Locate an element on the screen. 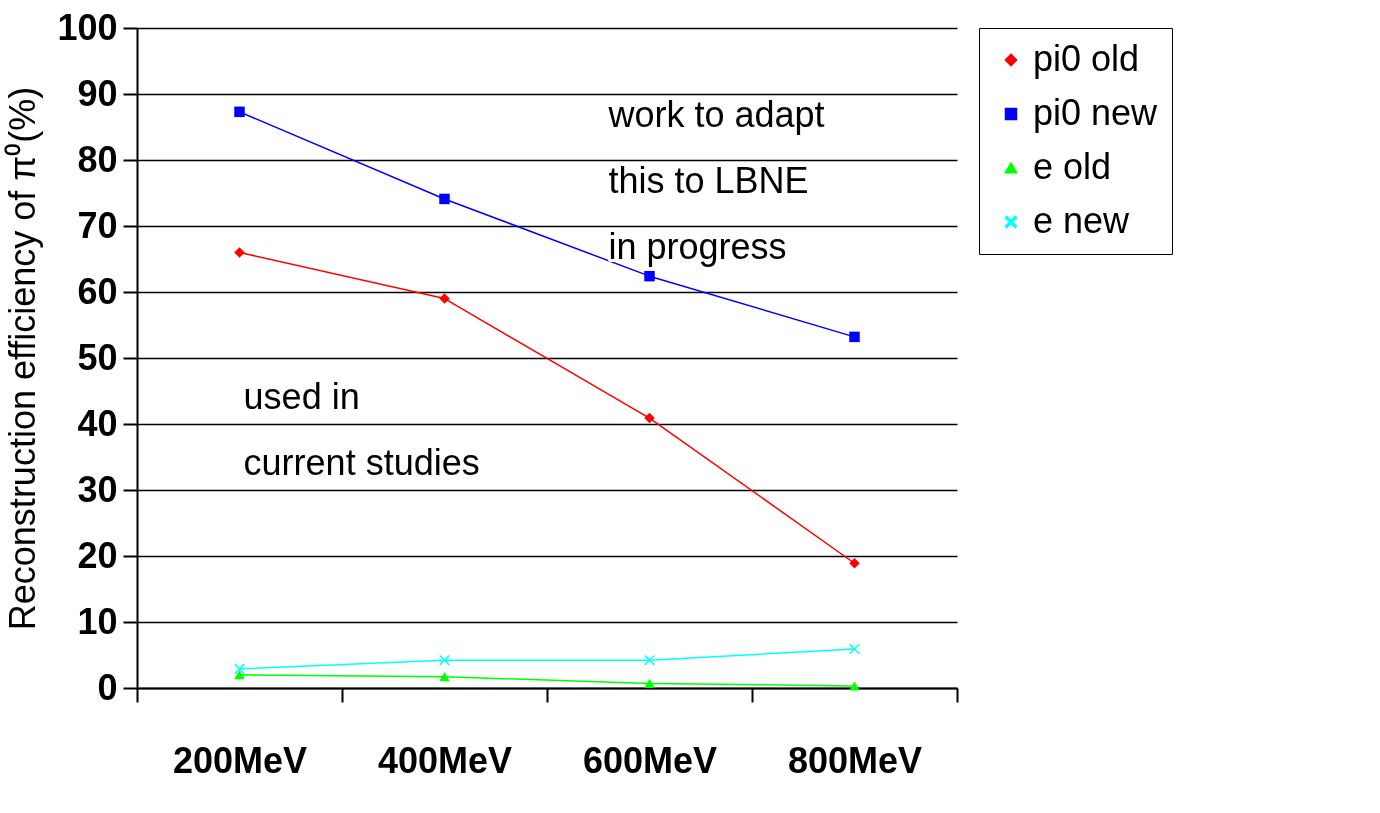 This screenshot has width=1380, height=813. y-tick-label: 30 is located at coordinates (97, 489).